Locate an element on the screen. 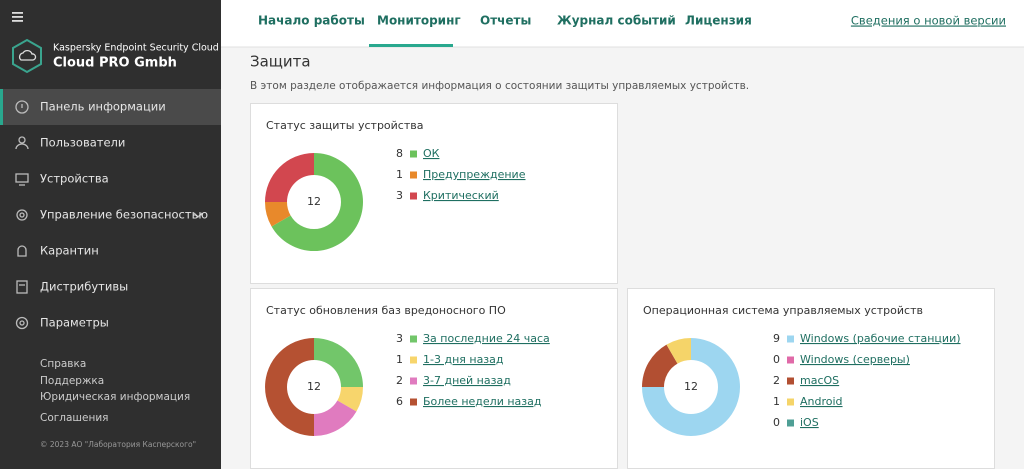 This screenshot has width=1024, height=469. tab: Начало работы is located at coordinates (311, 21).